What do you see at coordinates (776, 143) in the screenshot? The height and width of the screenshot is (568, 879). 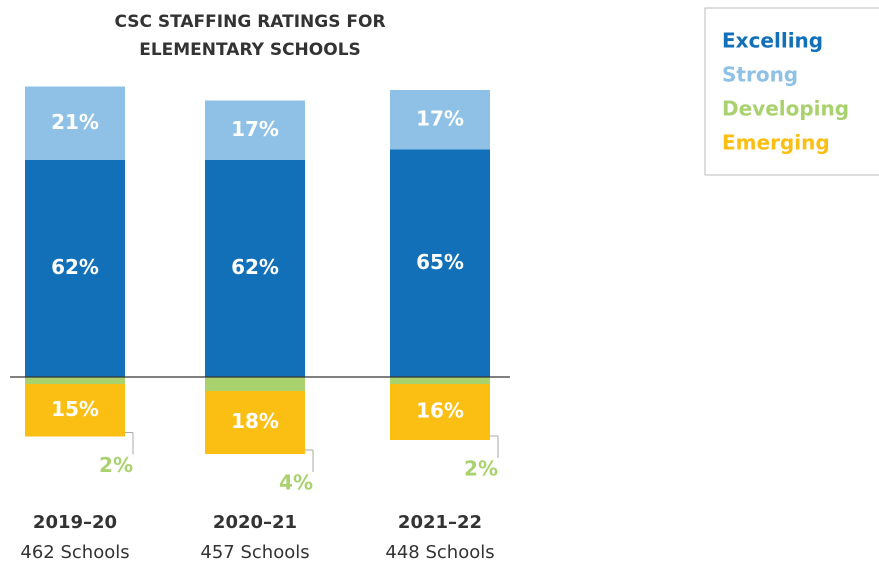 I see `legend-label: Emerging` at bounding box center [776, 143].